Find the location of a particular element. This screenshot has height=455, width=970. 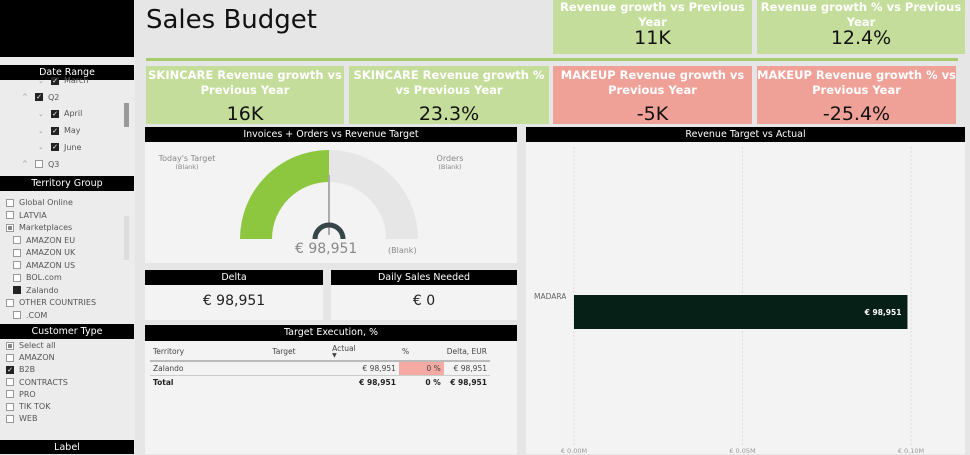

filter-item: .COM is located at coordinates (30, 315).